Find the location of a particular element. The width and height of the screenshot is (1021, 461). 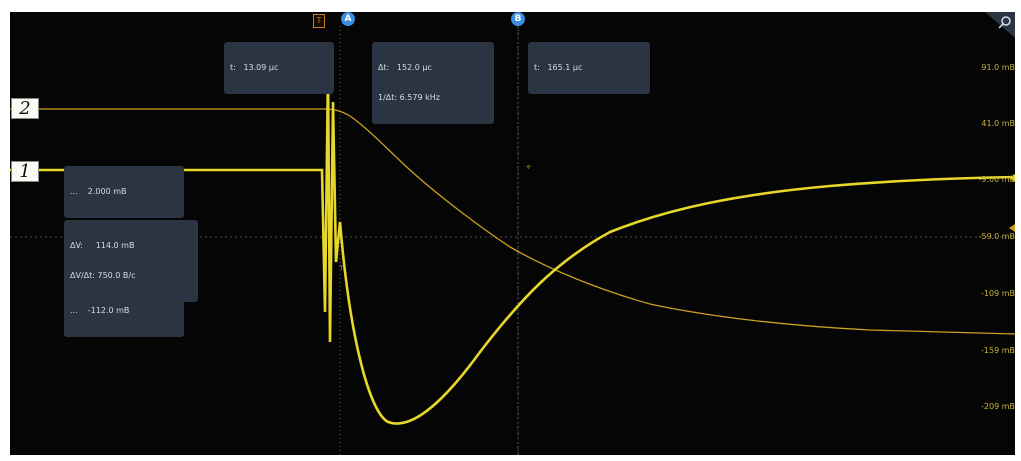

voltage-slope-value: ΔV/Δt: 750.0 B/c is located at coordinates (103, 275).